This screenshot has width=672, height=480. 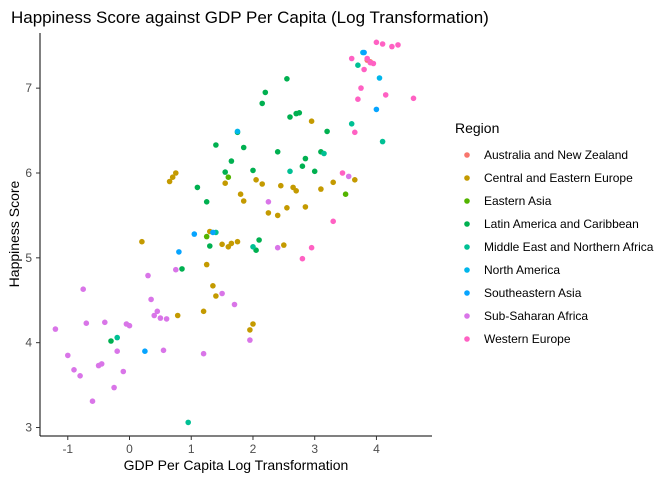 What do you see at coordinates (556, 155) in the screenshot?
I see `legend-label: Australia and New Zealand` at bounding box center [556, 155].